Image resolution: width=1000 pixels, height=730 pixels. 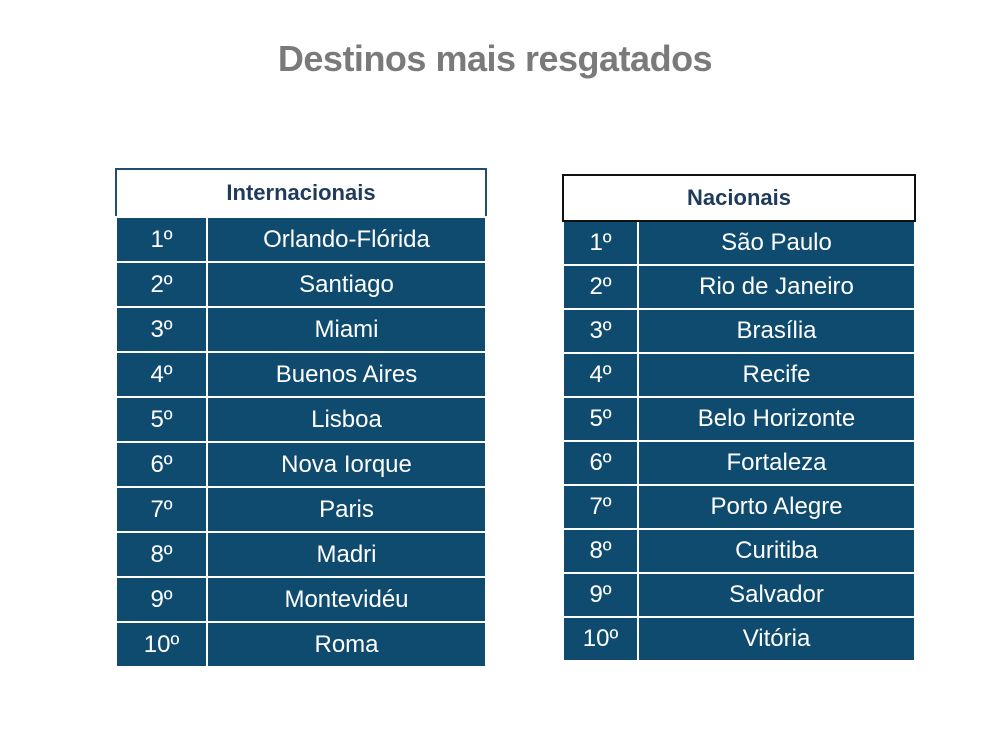 I want to click on table-row: 5º Lisboa, so click(x=301, y=419).